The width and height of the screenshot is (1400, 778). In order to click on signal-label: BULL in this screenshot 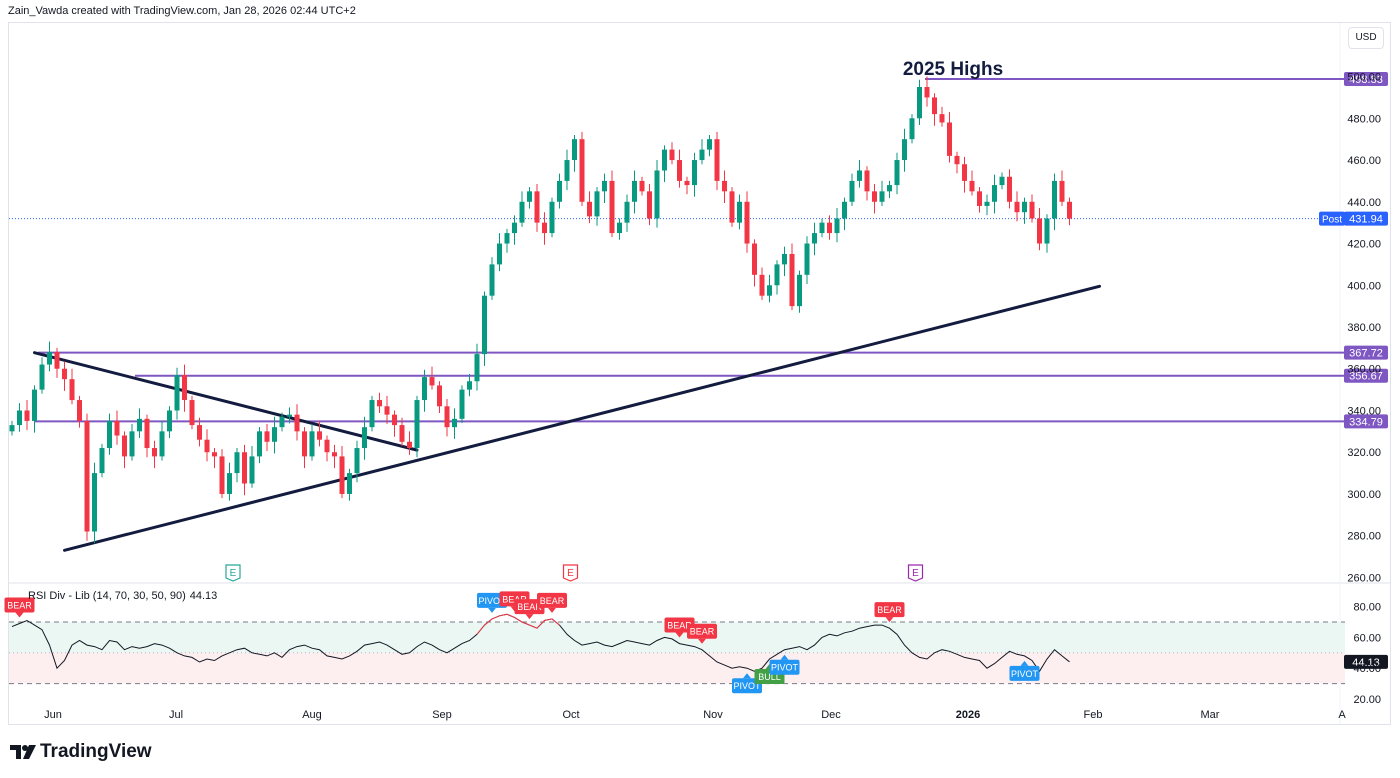, I will do `click(769, 677)`.